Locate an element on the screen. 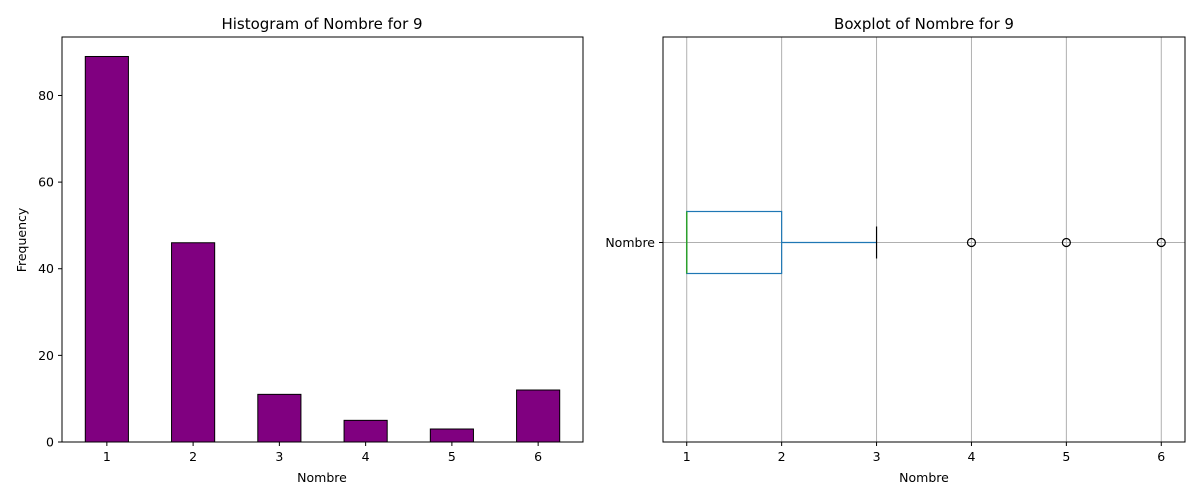 Image resolution: width=1200 pixels, height=500 pixels. histogram-x-tick-label: 1 is located at coordinates (107, 456).